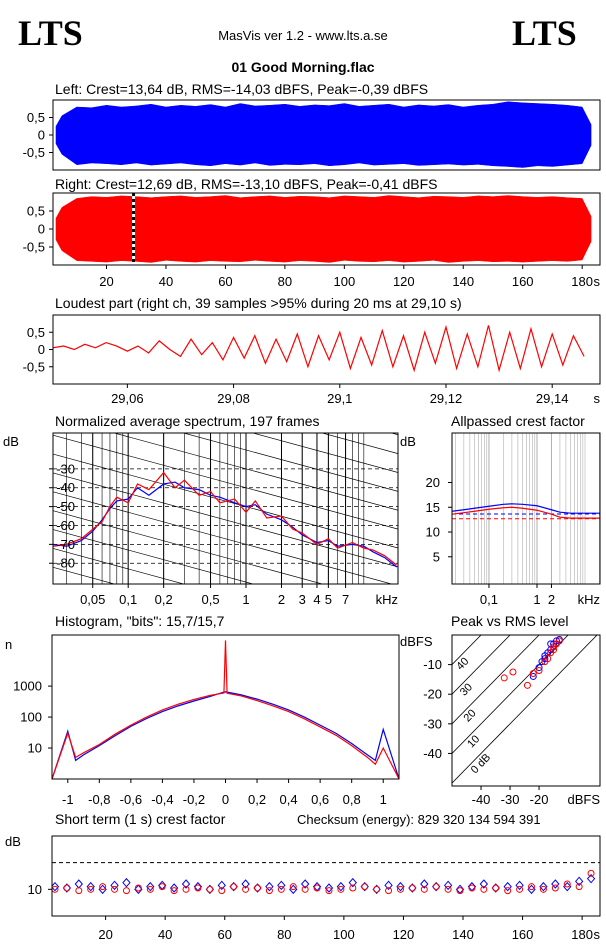  Describe the element at coordinates (466, 689) in the screenshot. I see `crest-line-label: 30` at that location.